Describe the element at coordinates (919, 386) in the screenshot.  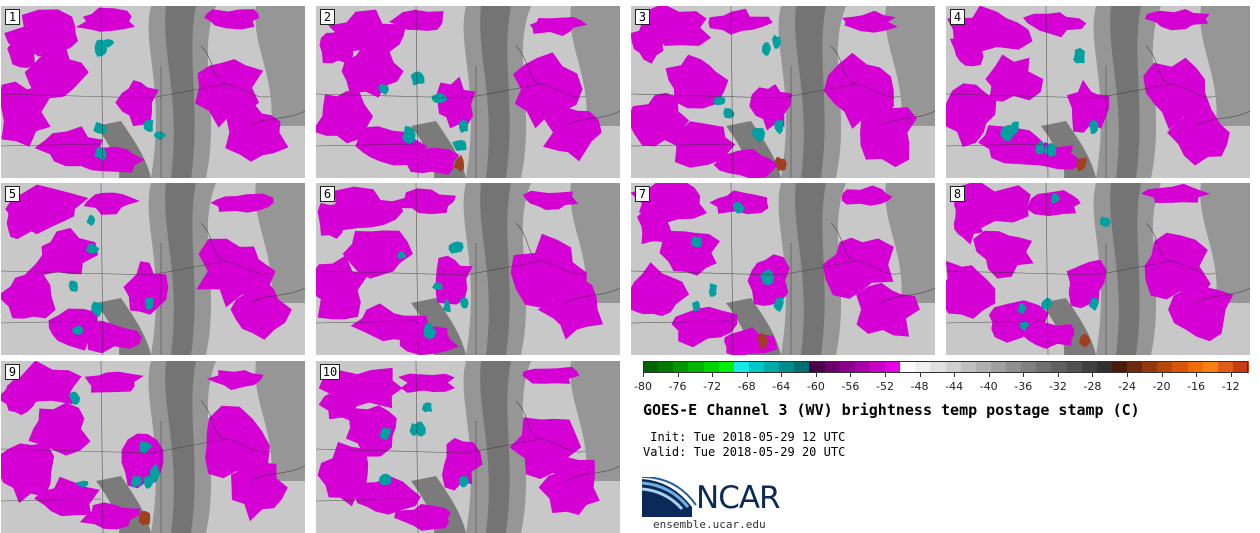
I see `colorbar-tick-label: -48` at that location.